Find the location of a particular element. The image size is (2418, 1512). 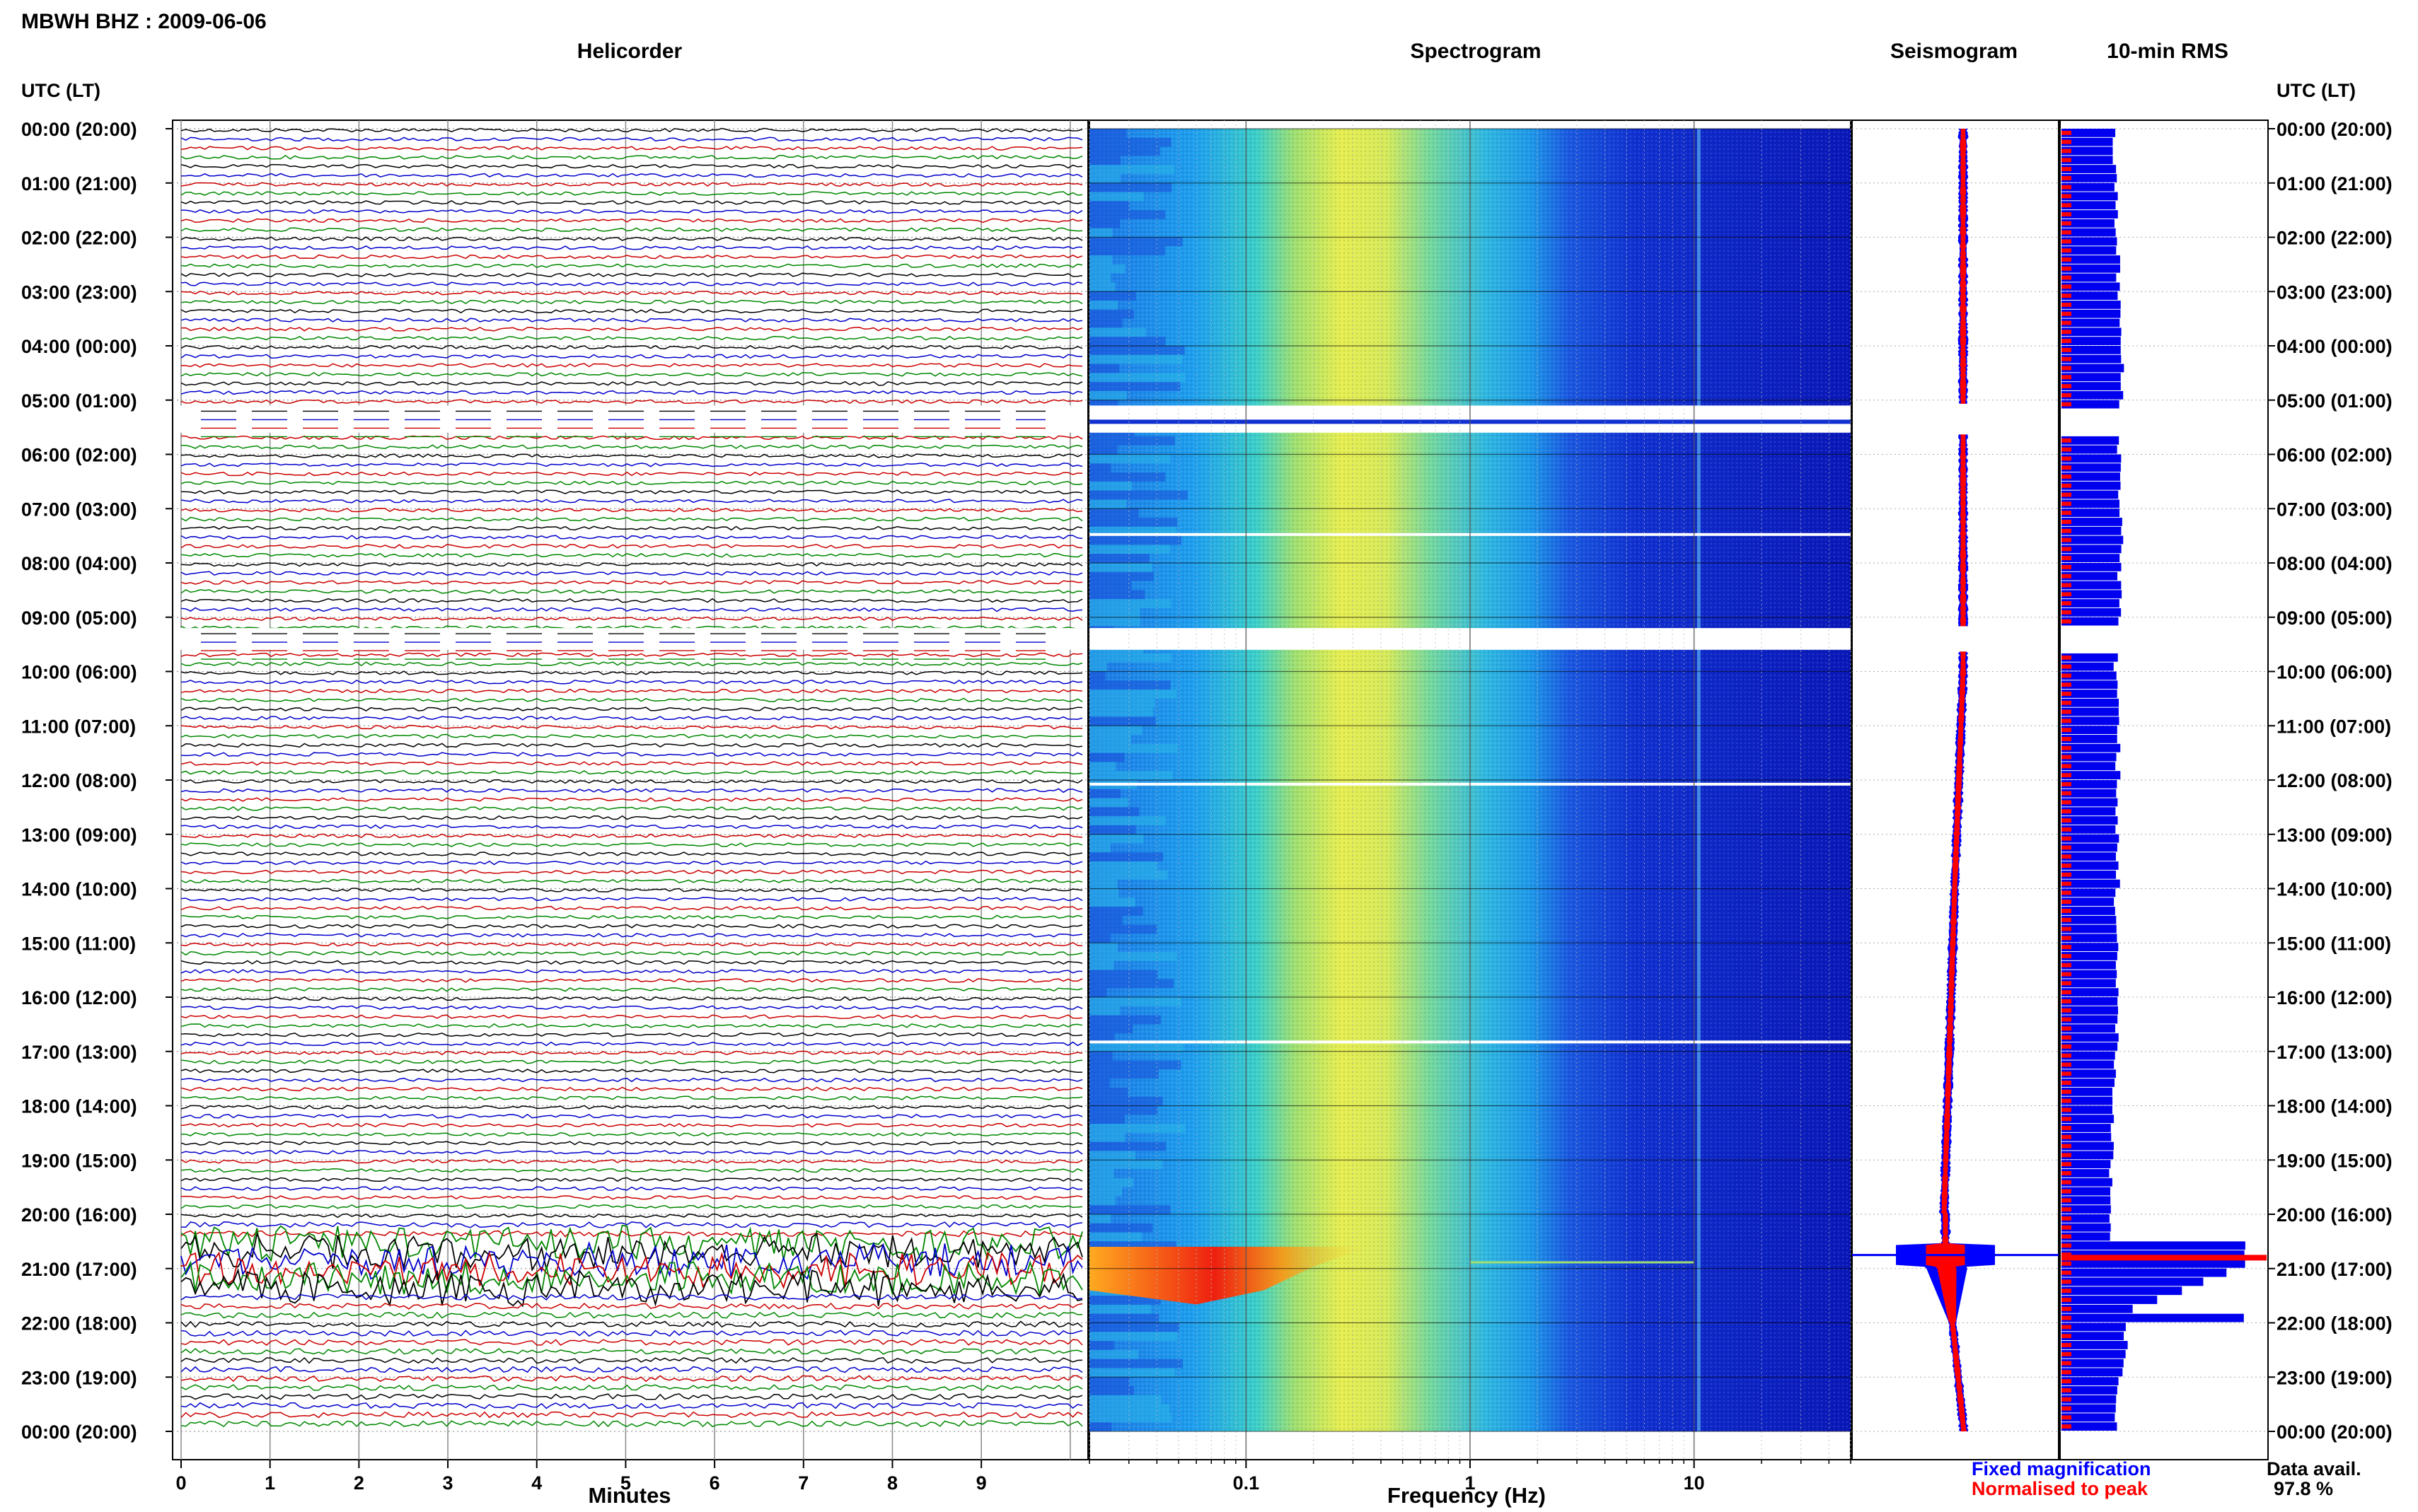

legend-fixed-magnification: Fixed magnification is located at coordinates (2061, 1468).